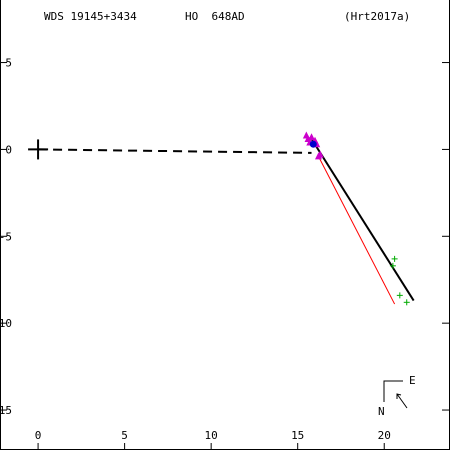 This screenshot has height=450, width=450. What do you see at coordinates (377, 16) in the screenshot?
I see `reference-label: (Hrt2017a)` at bounding box center [377, 16].